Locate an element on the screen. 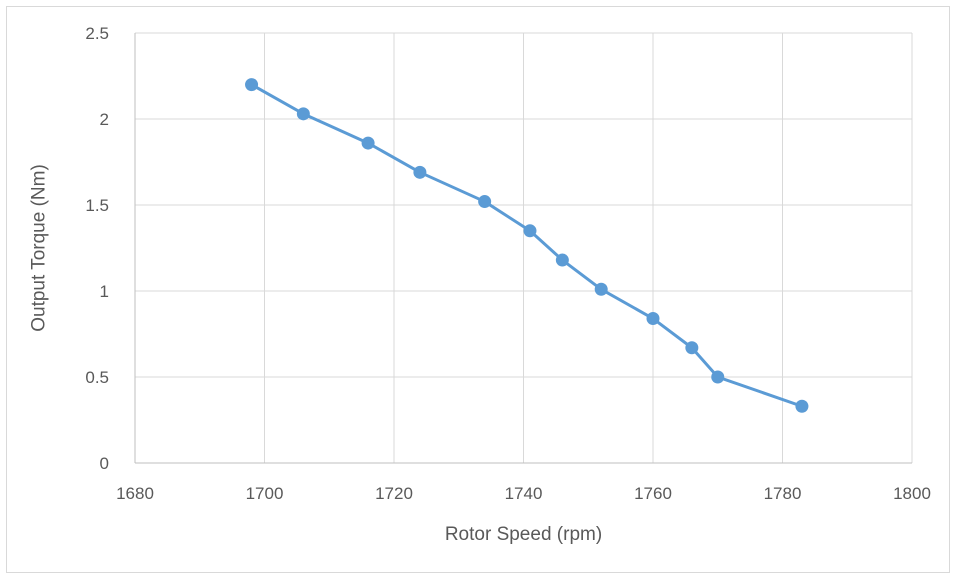  y-tick-label: 0 is located at coordinates (104, 463).